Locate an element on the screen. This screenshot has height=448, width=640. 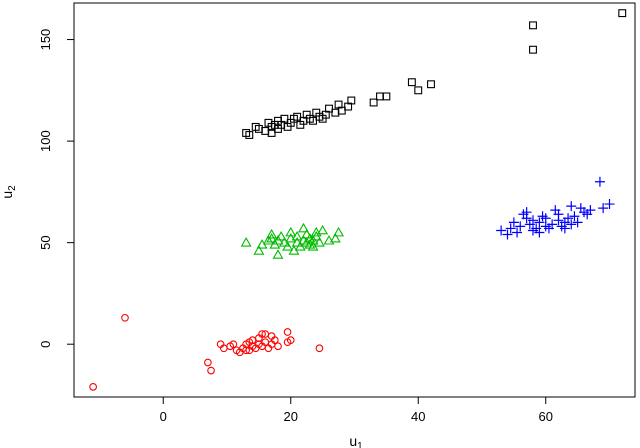
y-tick-label: 0 is located at coordinates (45, 344).